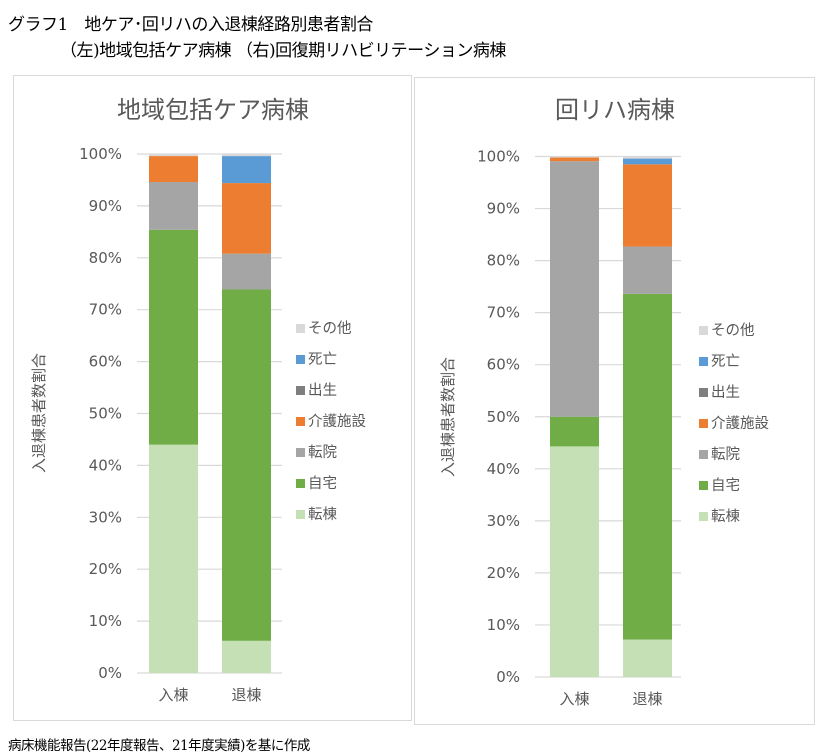 Image resolution: width=826 pixels, height=756 pixels. What do you see at coordinates (190, 25) in the screenshot?
I see `figure-title: グラフ1 地ケア･回リハの入退棟経路別患者割合` at bounding box center [190, 25].